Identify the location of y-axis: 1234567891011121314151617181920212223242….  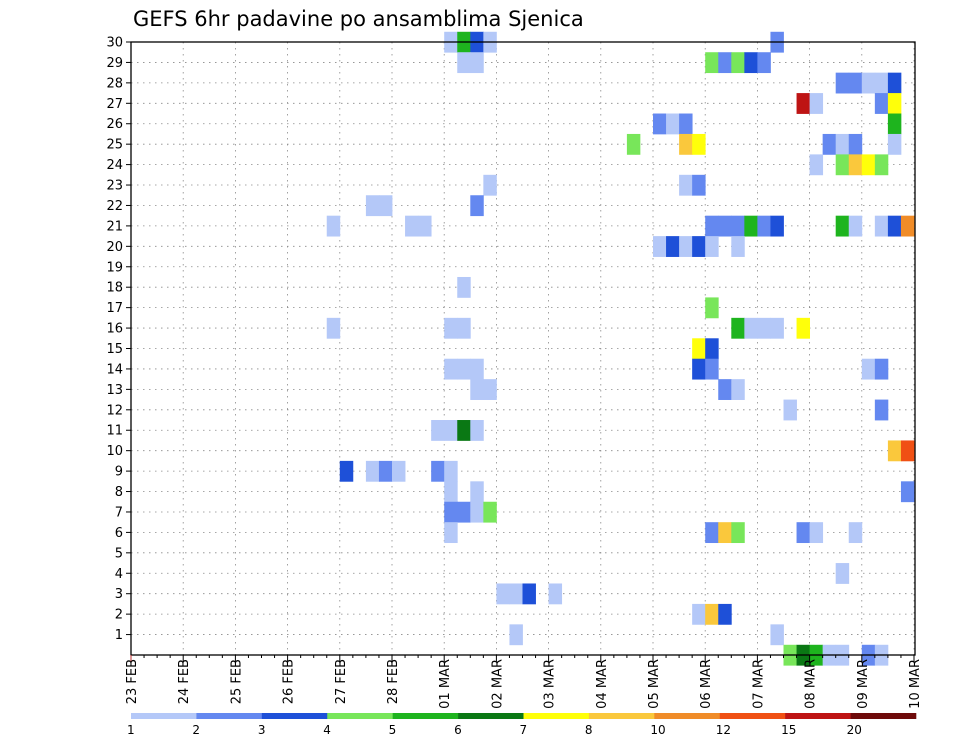
(118, 339).